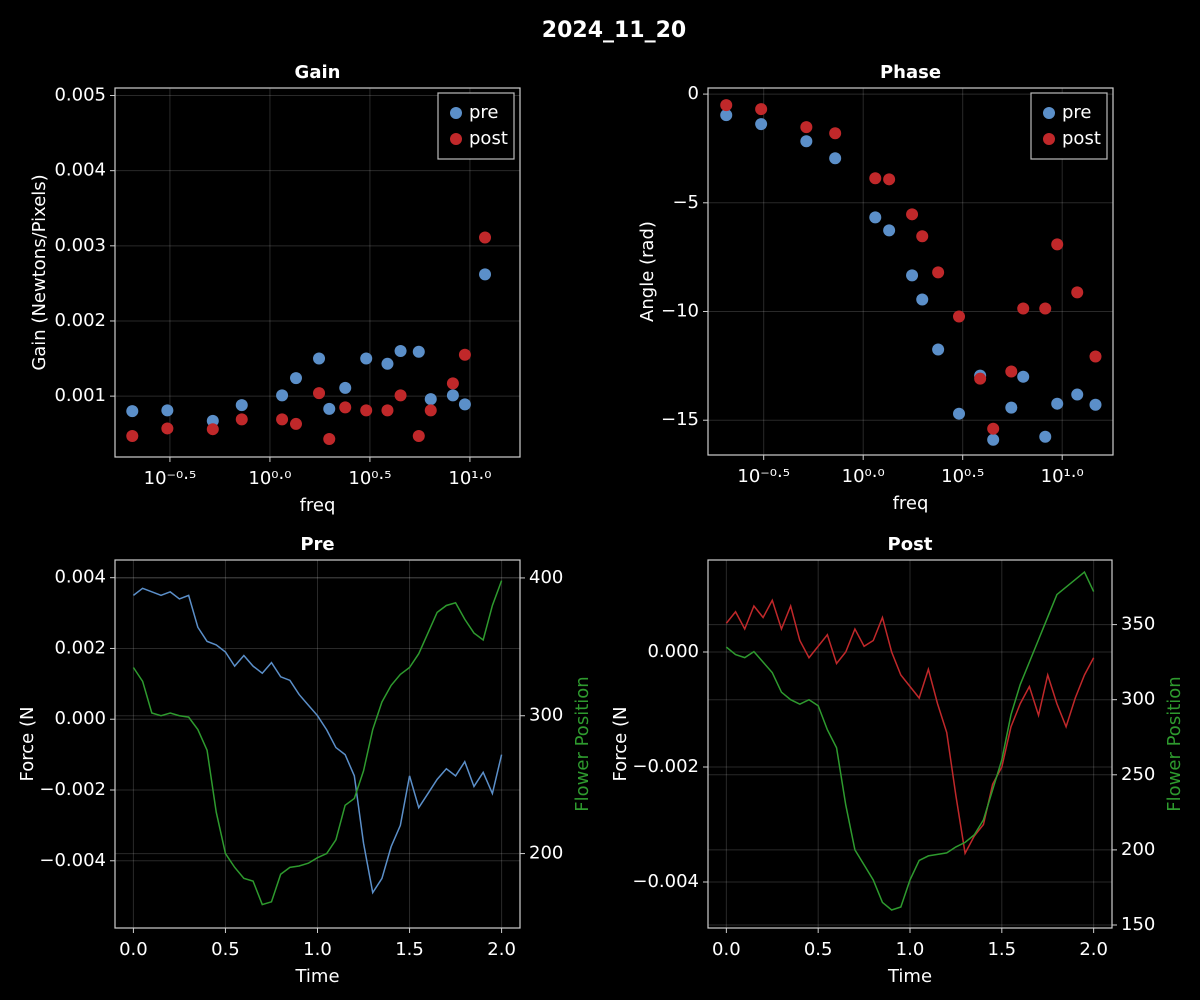 The image size is (1200, 1000). Describe the element at coordinates (614, 30) in the screenshot. I see `figure-title: 2024_11_20` at that location.